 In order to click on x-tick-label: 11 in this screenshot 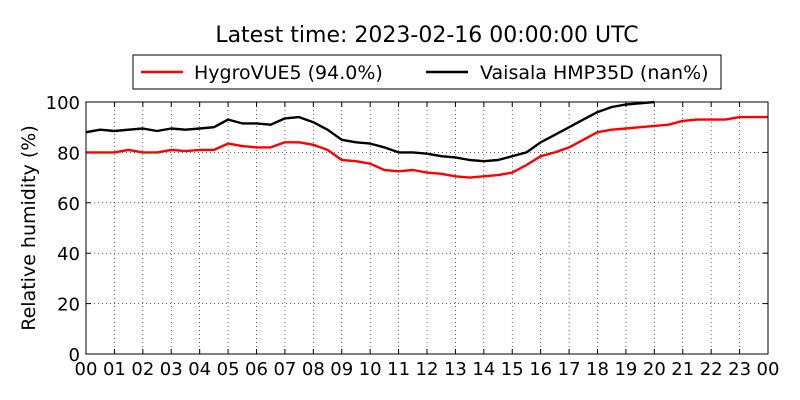, I will do `click(398, 369)`.